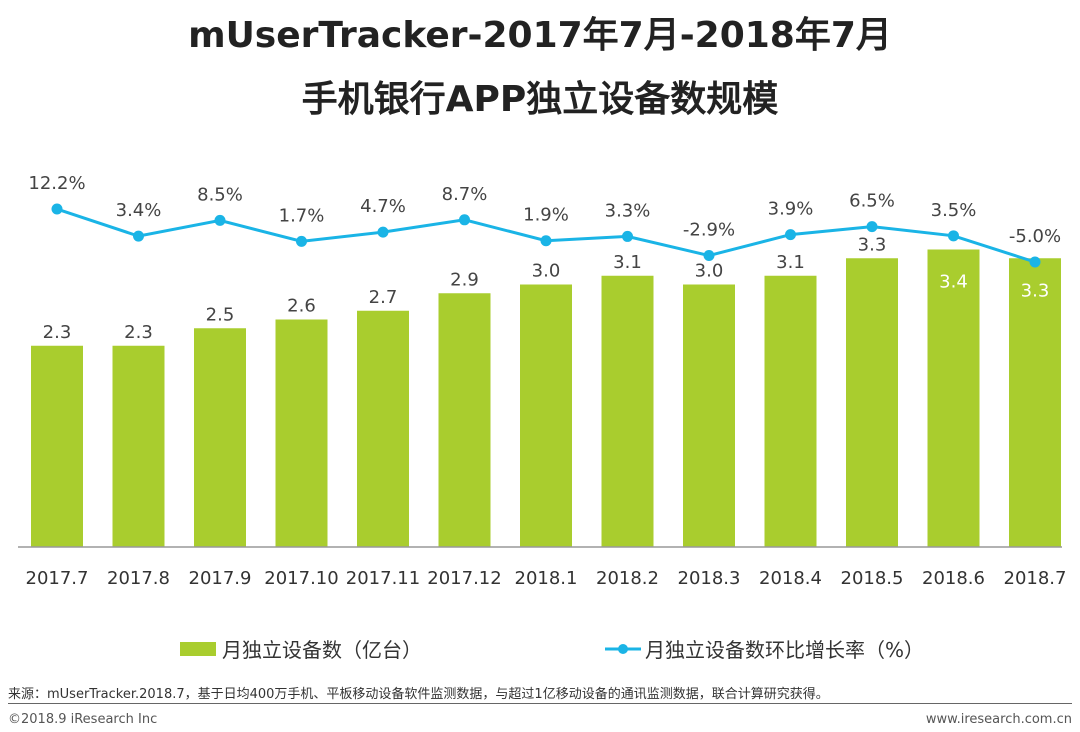 The image size is (1080, 732). Describe the element at coordinates (57, 578) in the screenshot. I see `x-tick-label: 2017.7` at that location.